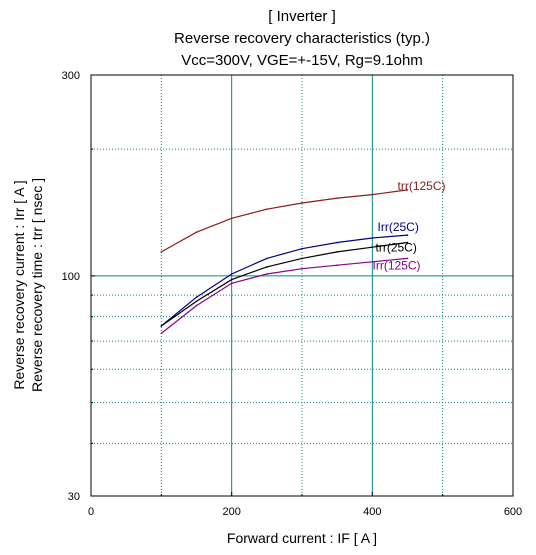 The width and height of the screenshot is (536, 555). Describe the element at coordinates (71, 76) in the screenshot. I see `y-tick-label: 300` at that location.